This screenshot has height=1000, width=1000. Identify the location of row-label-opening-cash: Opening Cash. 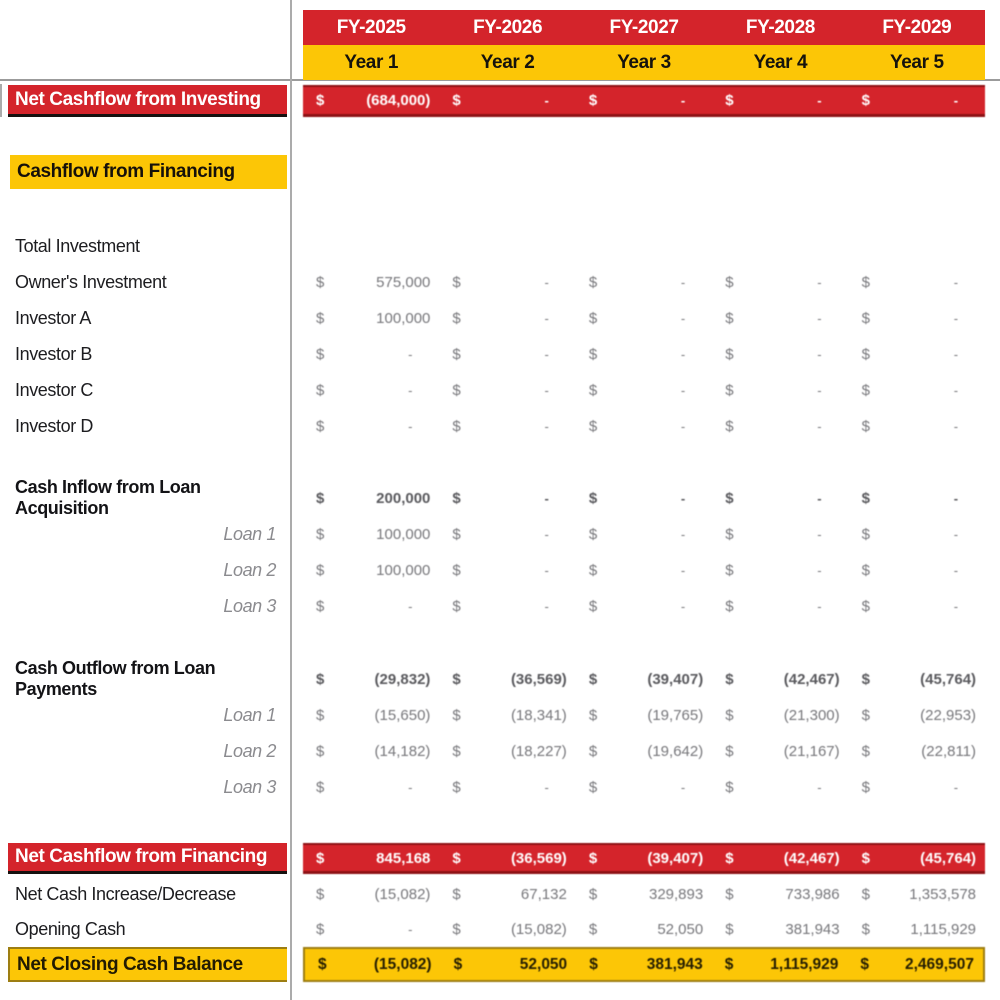
(70, 928).